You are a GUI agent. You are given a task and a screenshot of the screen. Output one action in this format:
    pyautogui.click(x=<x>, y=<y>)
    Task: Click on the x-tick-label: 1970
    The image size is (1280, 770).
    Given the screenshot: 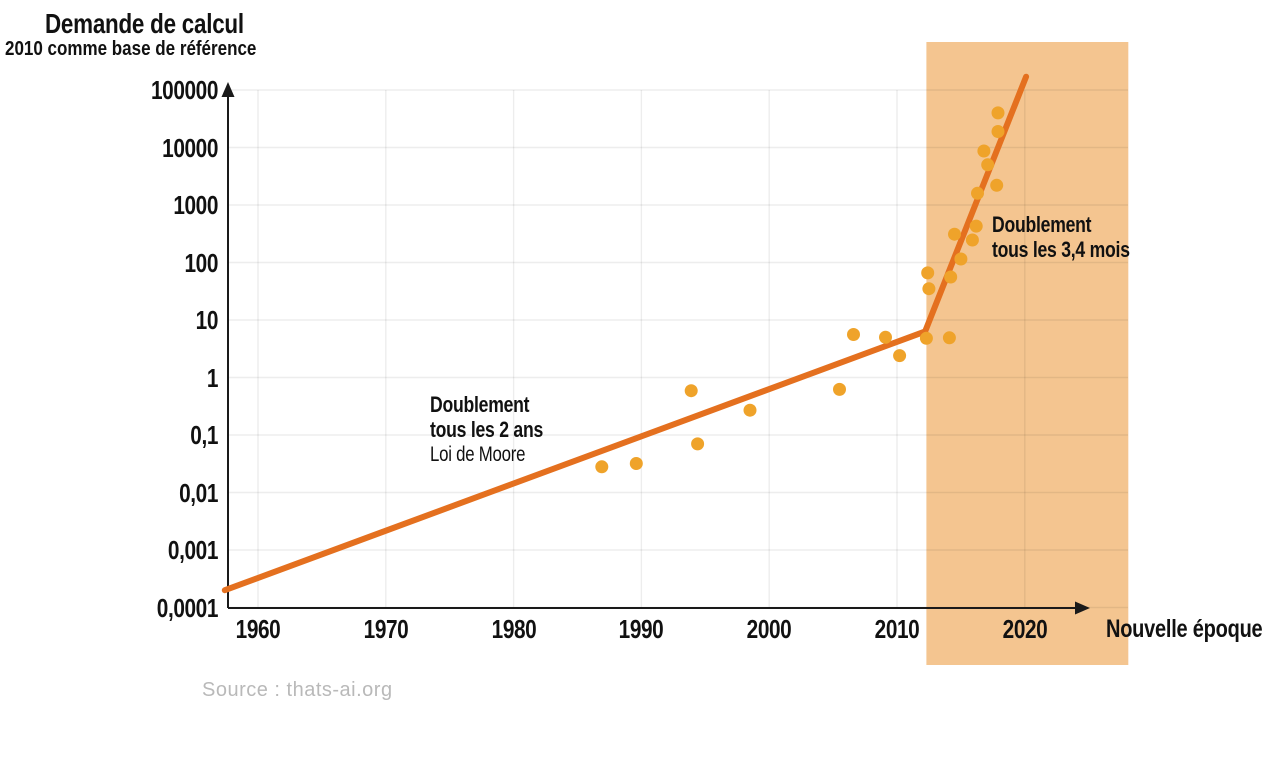 What is the action you would take?
    pyautogui.click(x=386, y=629)
    